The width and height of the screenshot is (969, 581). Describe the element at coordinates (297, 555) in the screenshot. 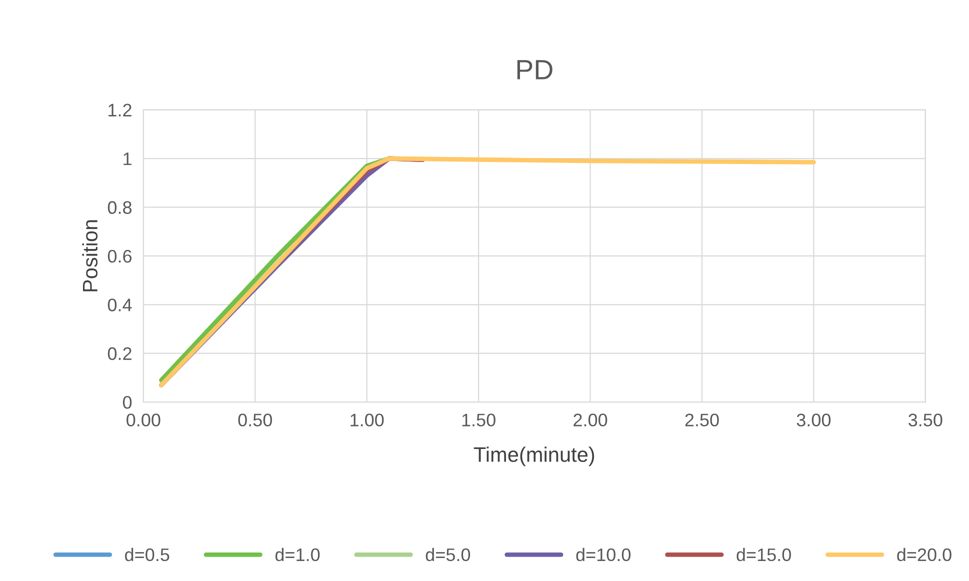

I see `legend-label: d=1.0` at that location.